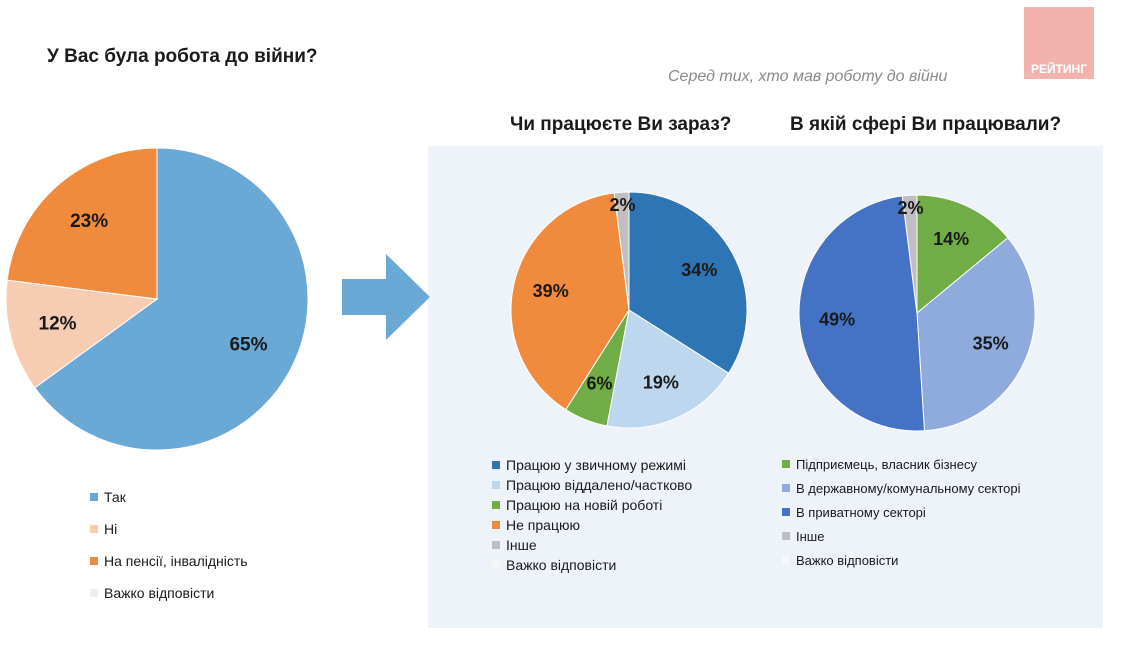  I want to click on legend-label: В приватному секторі, so click(861, 512).